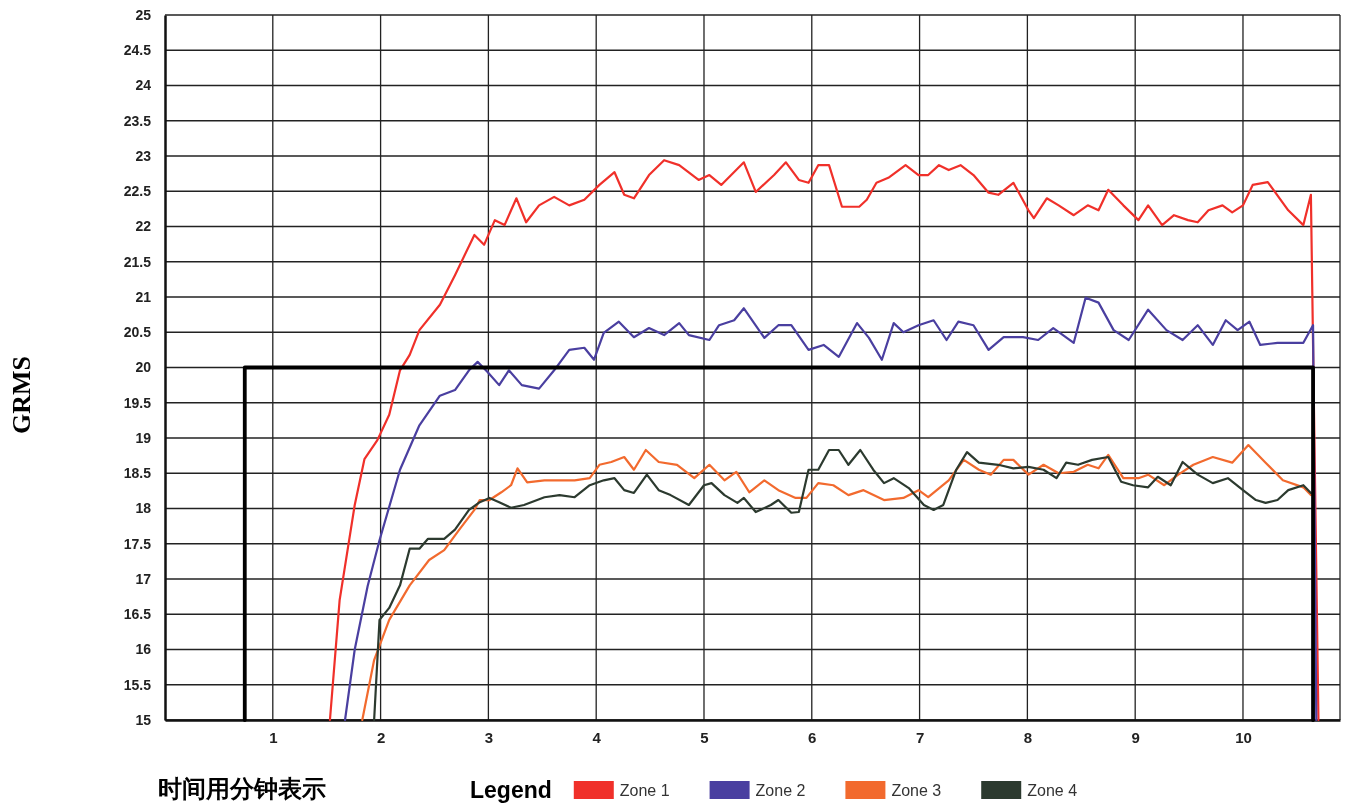 The width and height of the screenshot is (1368, 809). Describe the element at coordinates (137, 473) in the screenshot. I see `y-tick-label: 18.5` at that location.